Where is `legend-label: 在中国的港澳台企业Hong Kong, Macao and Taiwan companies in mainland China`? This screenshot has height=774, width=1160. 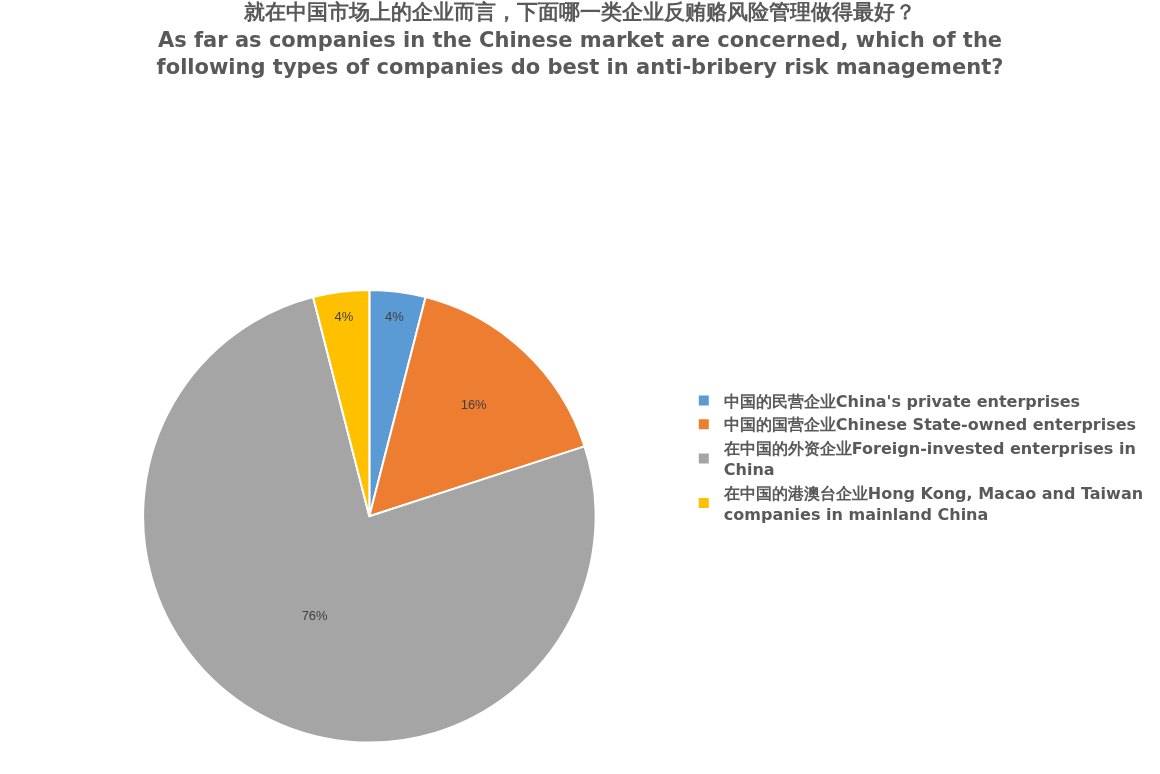 legend-label: 在中国的港澳台企业Hong Kong, Macao and Taiwan companies in mainland China is located at coordinates (933, 503).